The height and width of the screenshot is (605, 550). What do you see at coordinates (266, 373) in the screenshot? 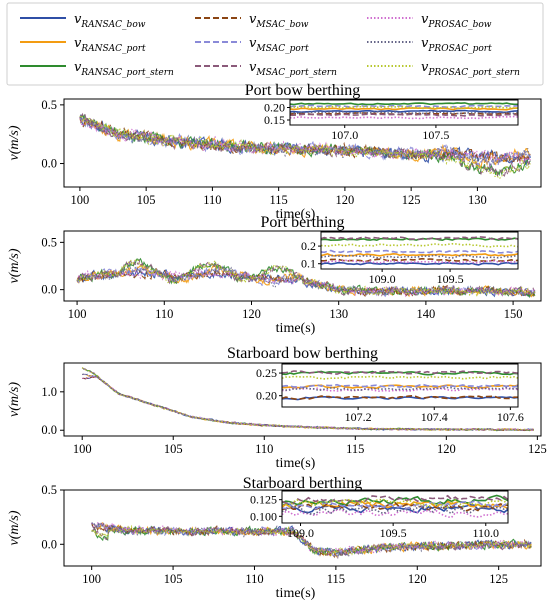
I see `inset-y-tick-label: 0.25` at bounding box center [266, 373].